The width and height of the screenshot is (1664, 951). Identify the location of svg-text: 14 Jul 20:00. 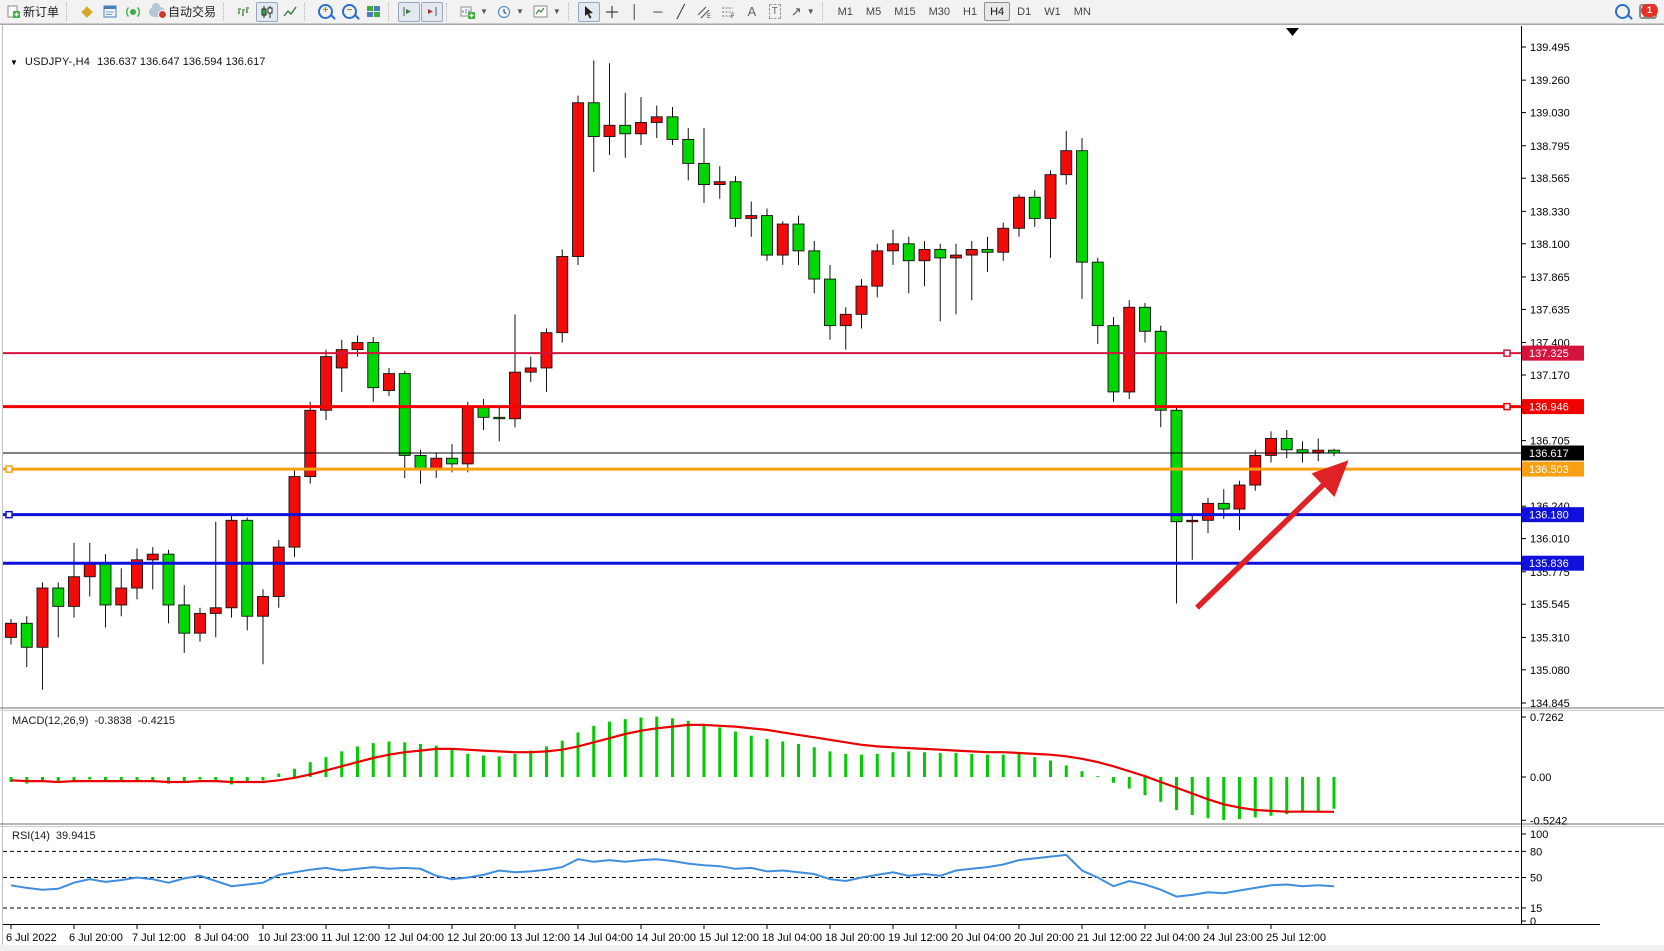
(666, 938).